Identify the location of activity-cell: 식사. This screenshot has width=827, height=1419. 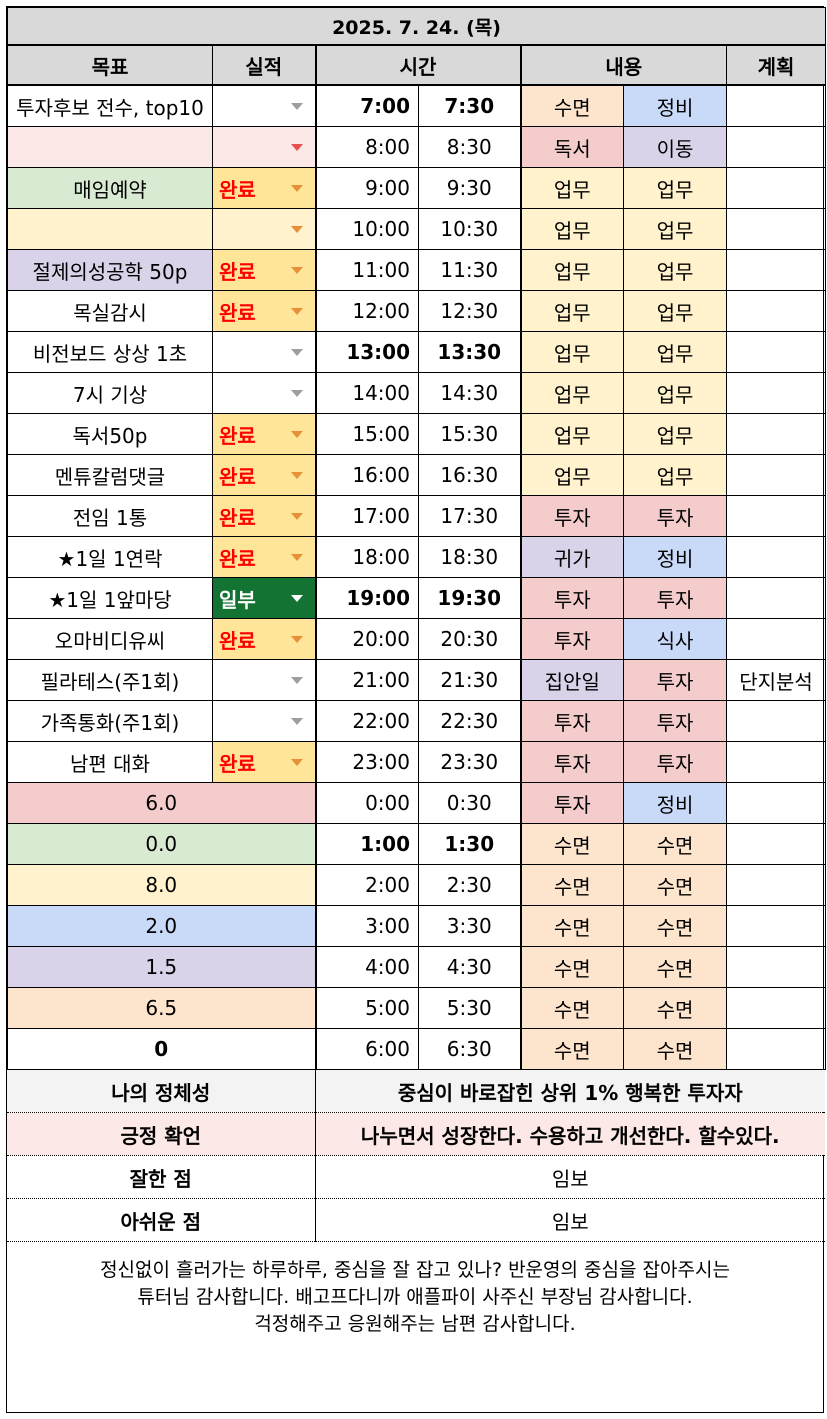
(675, 639).